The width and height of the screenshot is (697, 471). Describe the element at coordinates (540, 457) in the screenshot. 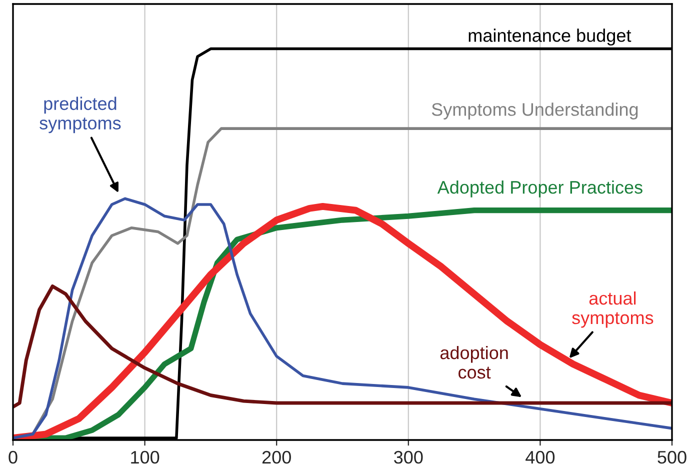

I see `x-tick-label: 400` at that location.